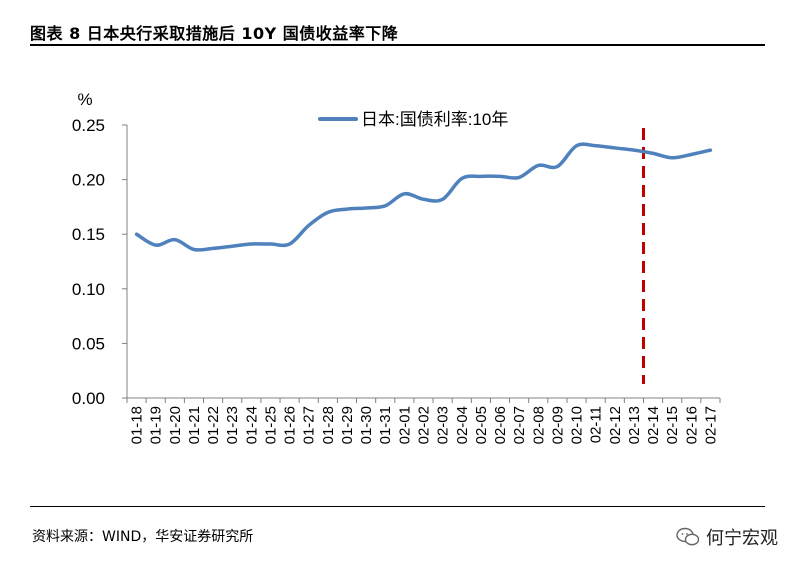  What do you see at coordinates (481, 425) in the screenshot?
I see `x-tick-label: 02-05` at bounding box center [481, 425].